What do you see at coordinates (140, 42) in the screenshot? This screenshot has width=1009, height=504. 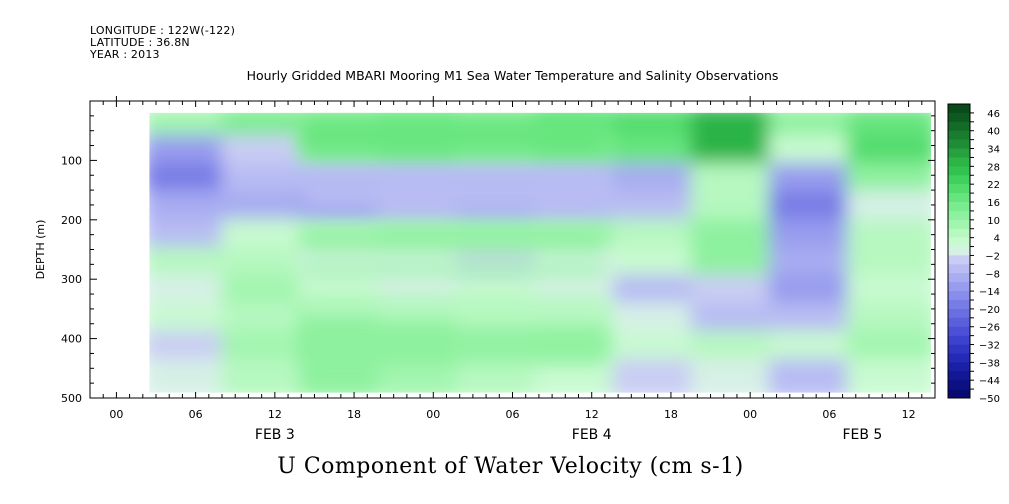 I see `latitude-label: LATITUDE : 36.8N` at bounding box center [140, 42].